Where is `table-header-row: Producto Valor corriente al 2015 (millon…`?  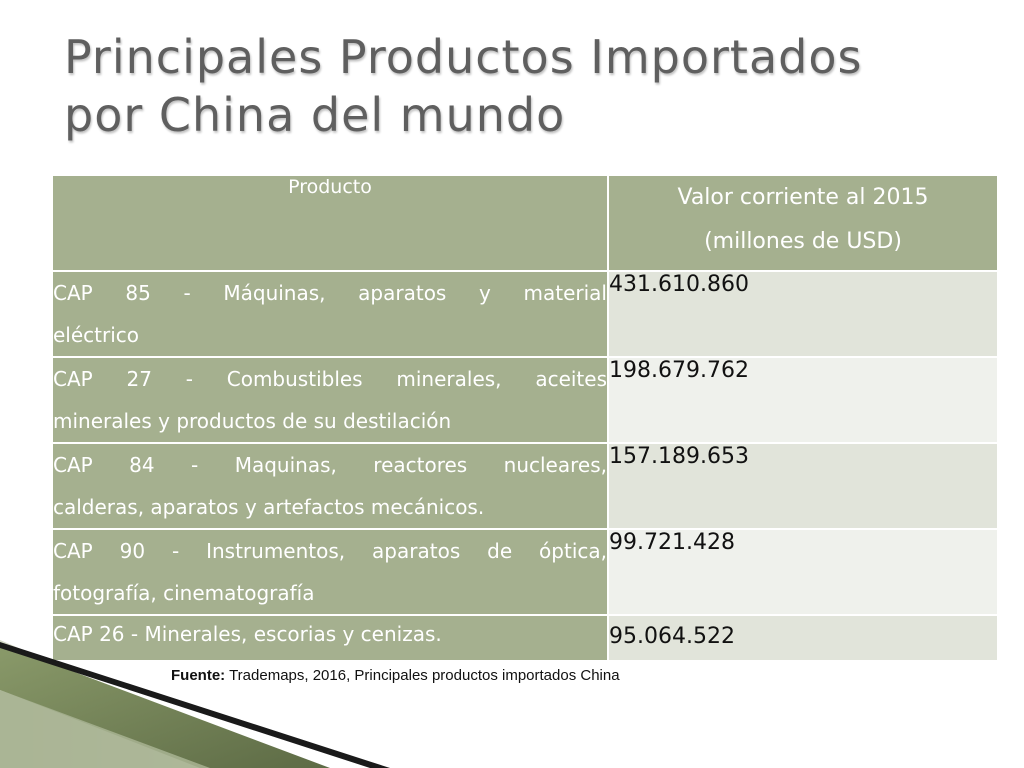
table-header-row: Producto Valor corriente al 2015 (millon… is located at coordinates (525, 223).